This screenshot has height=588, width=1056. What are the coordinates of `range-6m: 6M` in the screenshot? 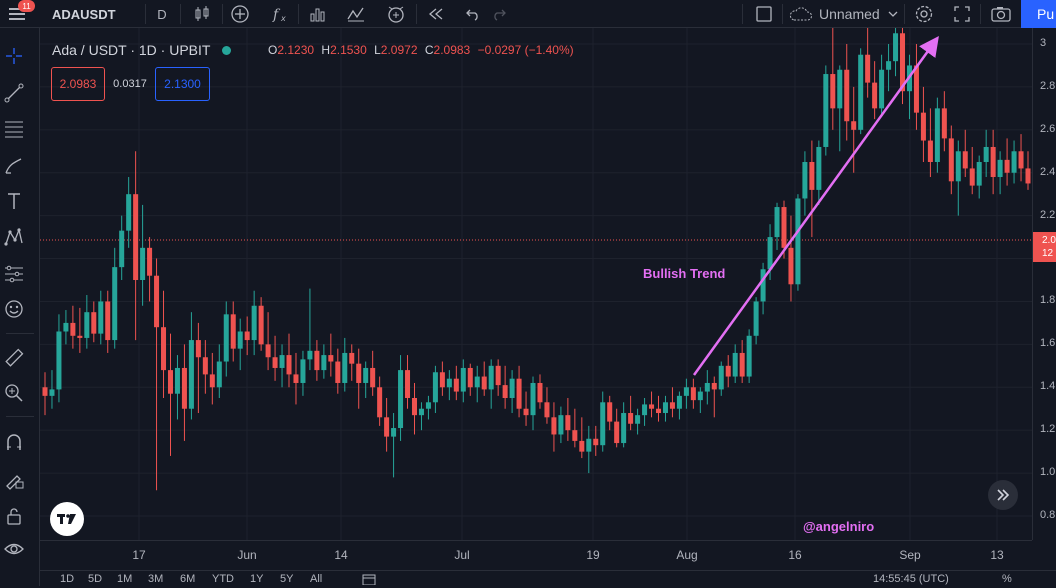 It's located at (188, 579).